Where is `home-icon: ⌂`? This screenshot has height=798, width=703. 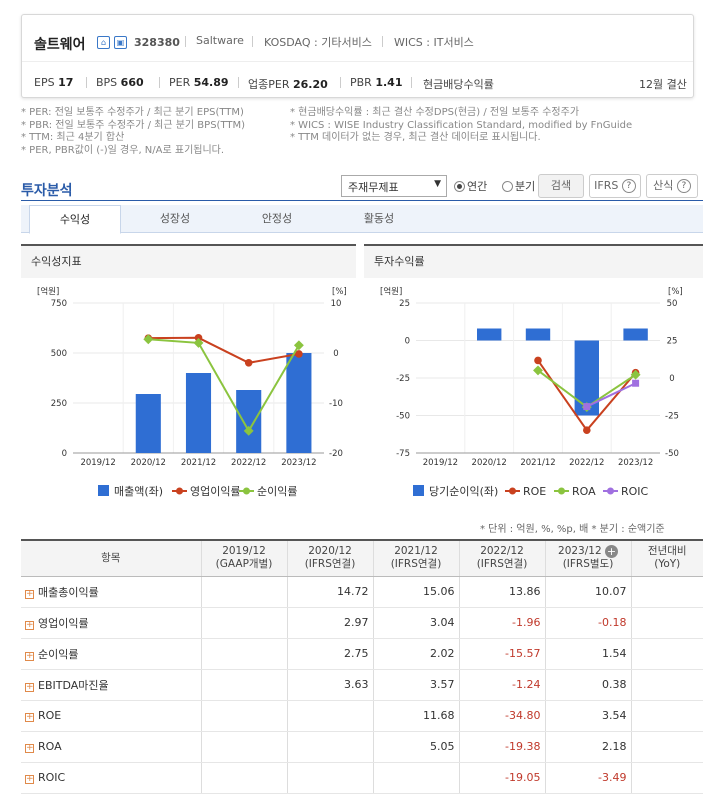 home-icon: ⌂ is located at coordinates (103, 42).